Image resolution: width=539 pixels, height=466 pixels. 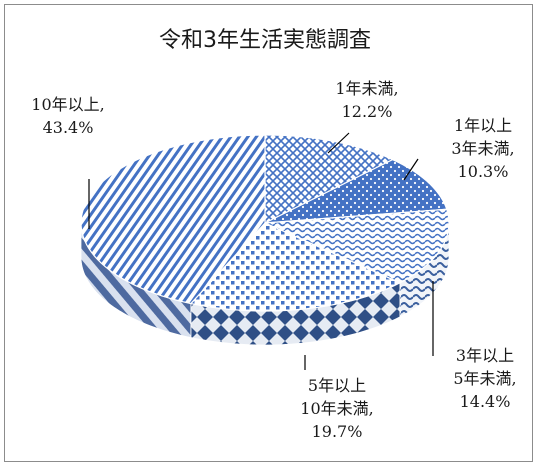 I want to click on data-label-4: 5年以上 10年未満, 19.7%, so click(x=336, y=408).